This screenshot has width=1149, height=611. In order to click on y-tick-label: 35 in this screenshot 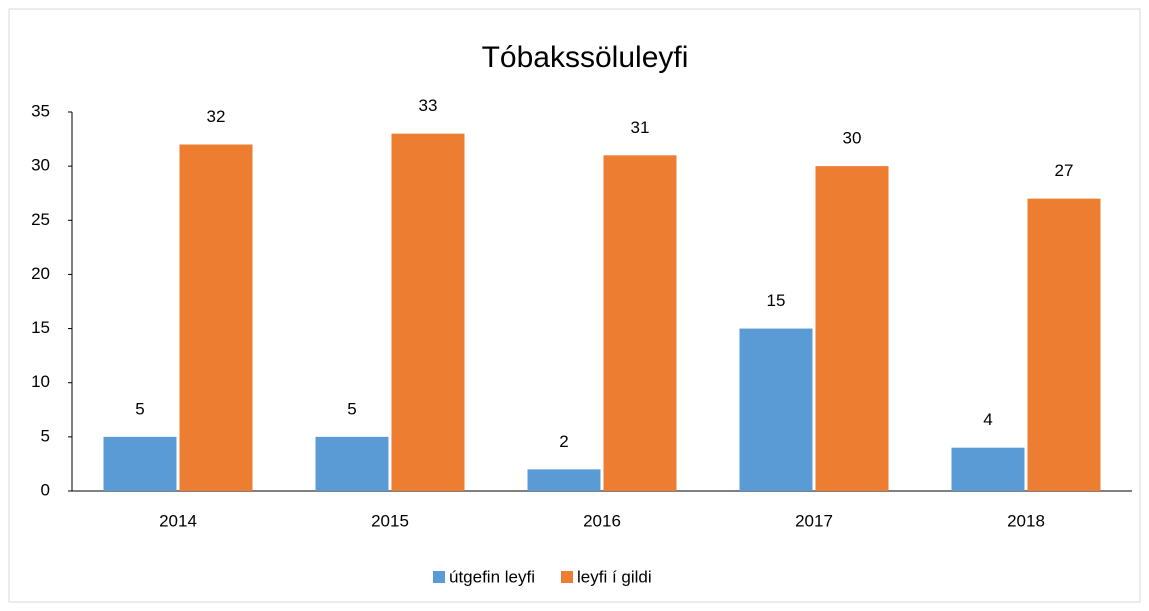, I will do `click(40, 110)`.